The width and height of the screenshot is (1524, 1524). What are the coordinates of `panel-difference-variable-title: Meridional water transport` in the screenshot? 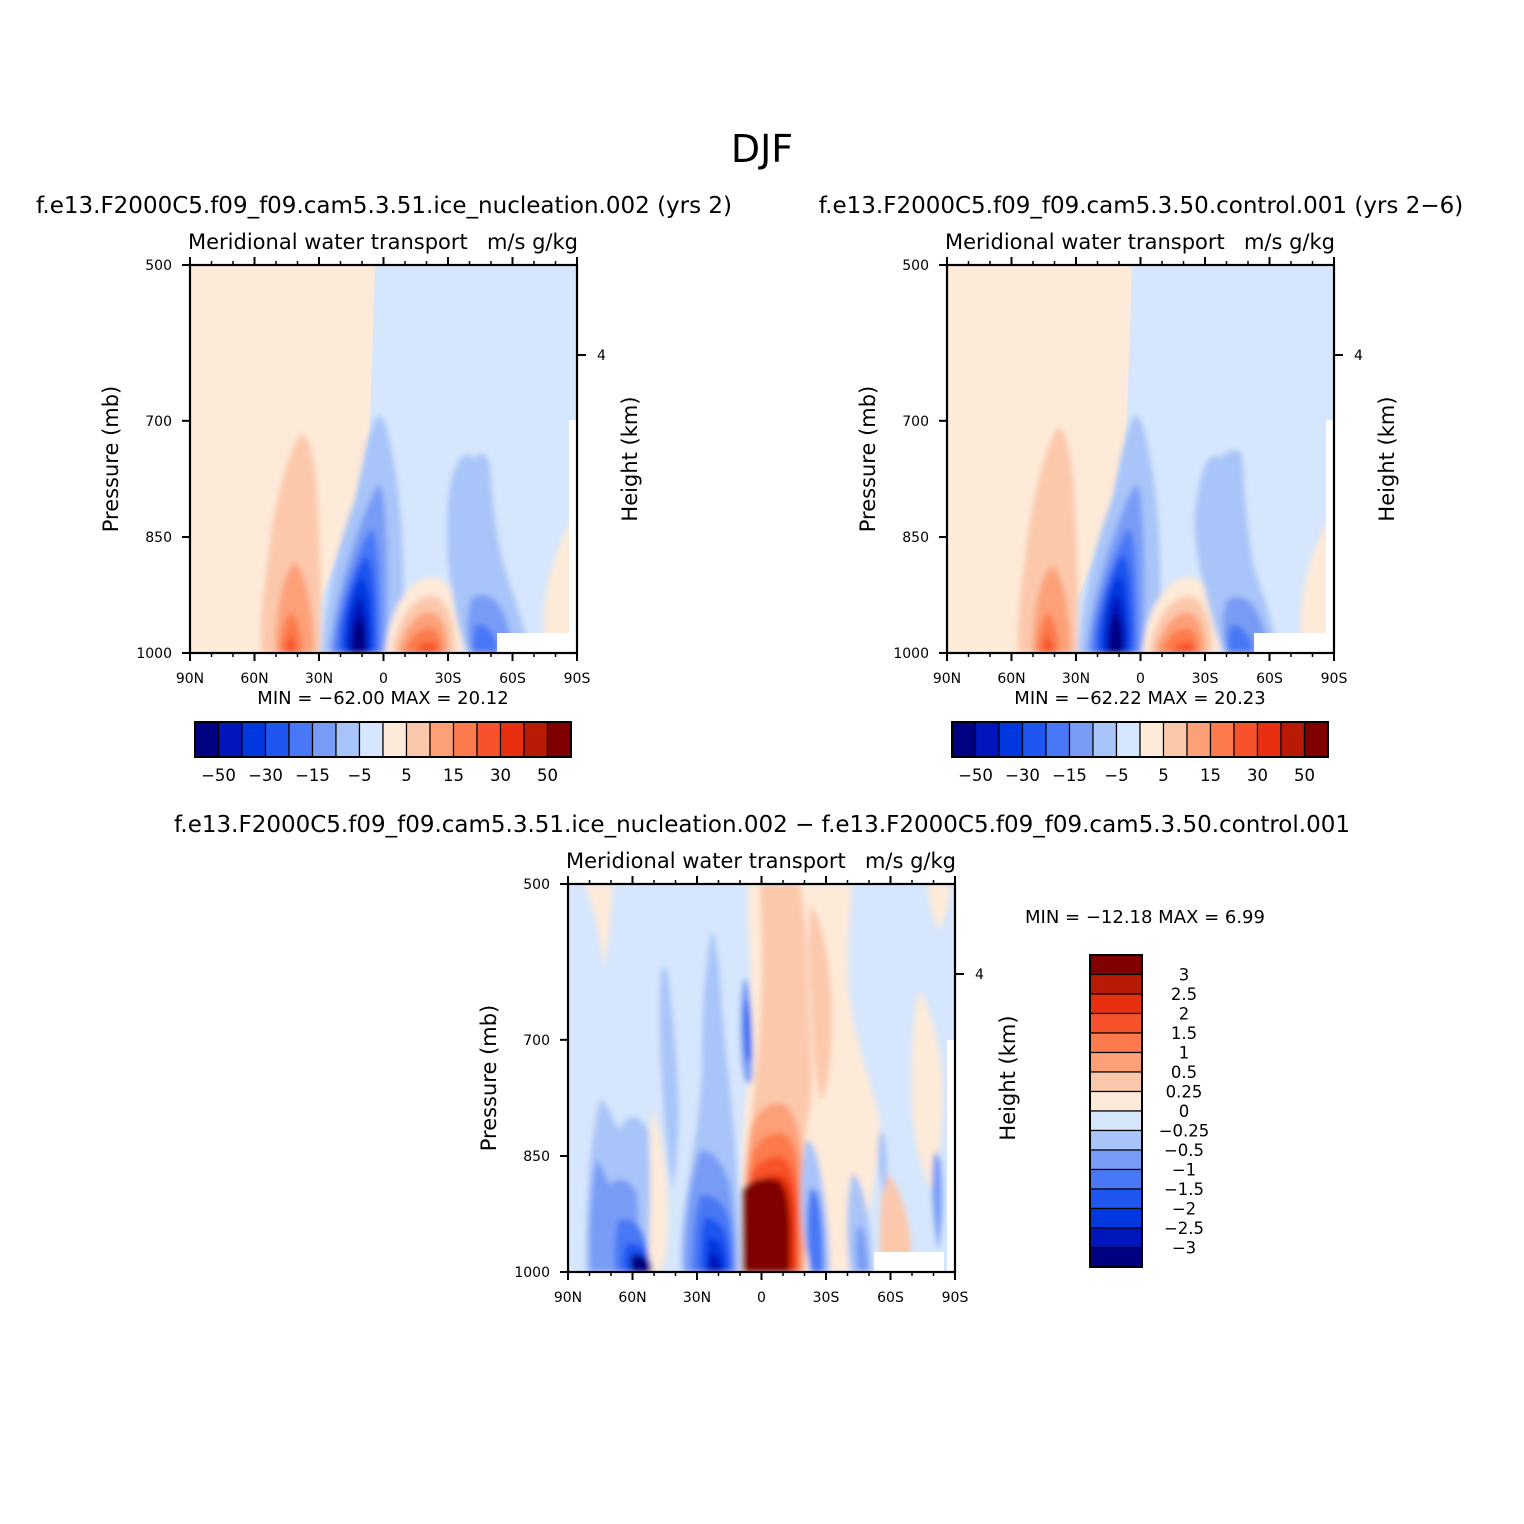 It's located at (706, 861).